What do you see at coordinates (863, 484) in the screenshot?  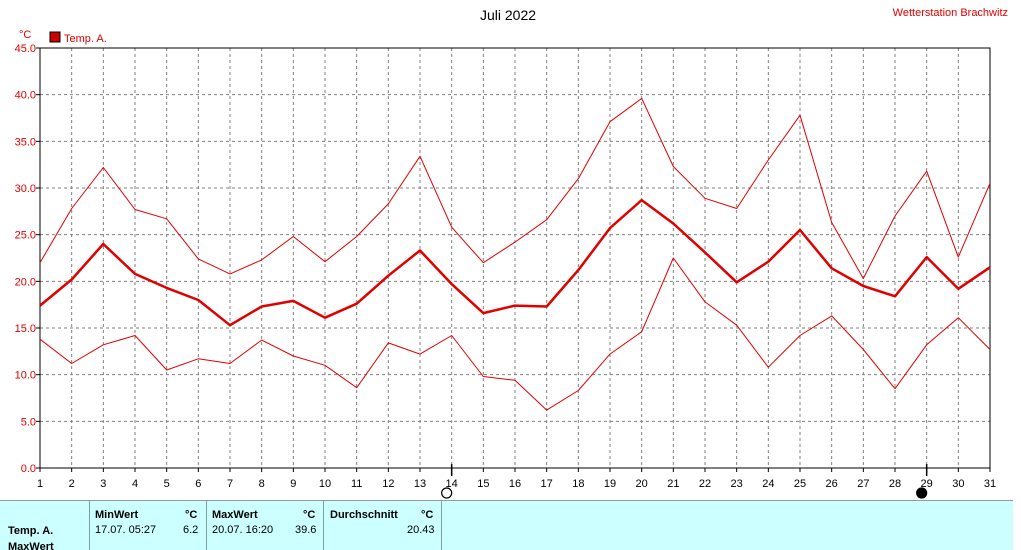 I see `x-tick-label: 27` at bounding box center [863, 484].